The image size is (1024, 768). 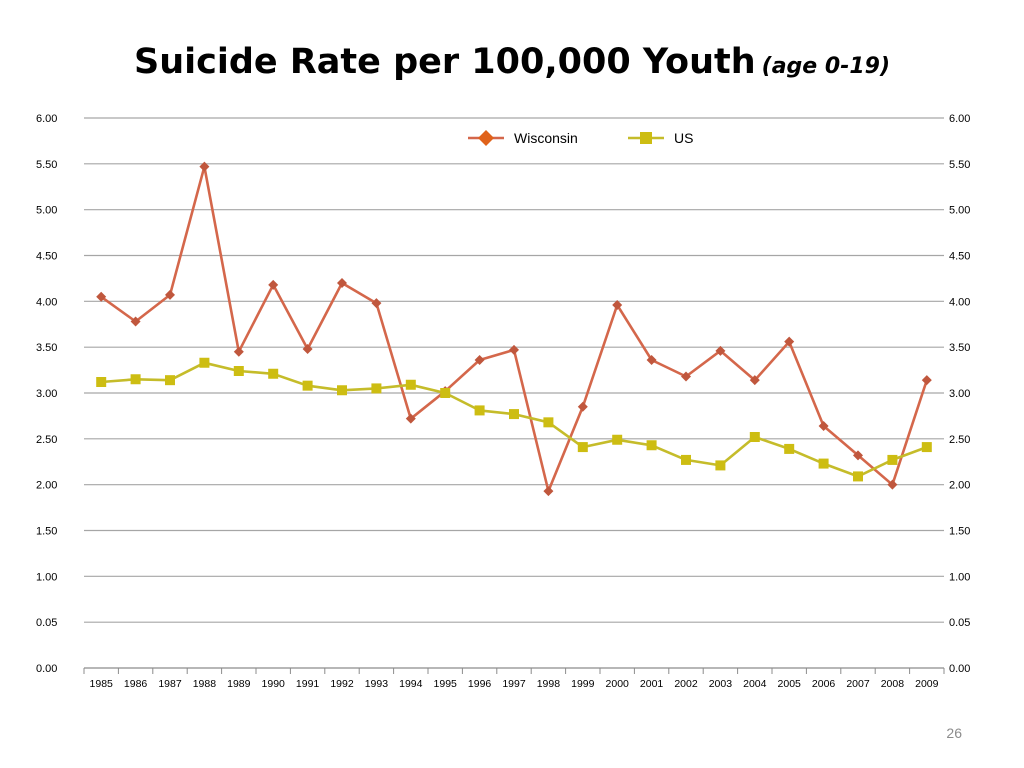 I want to click on y-tick-label-right: 3.00, so click(x=959, y=394).